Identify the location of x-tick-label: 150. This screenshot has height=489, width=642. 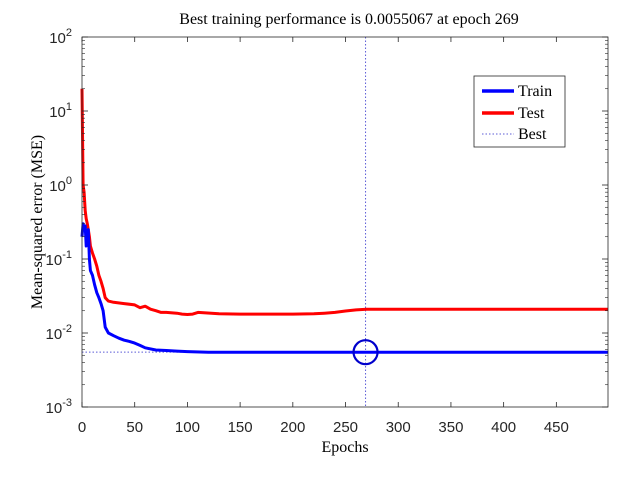
(240, 427).